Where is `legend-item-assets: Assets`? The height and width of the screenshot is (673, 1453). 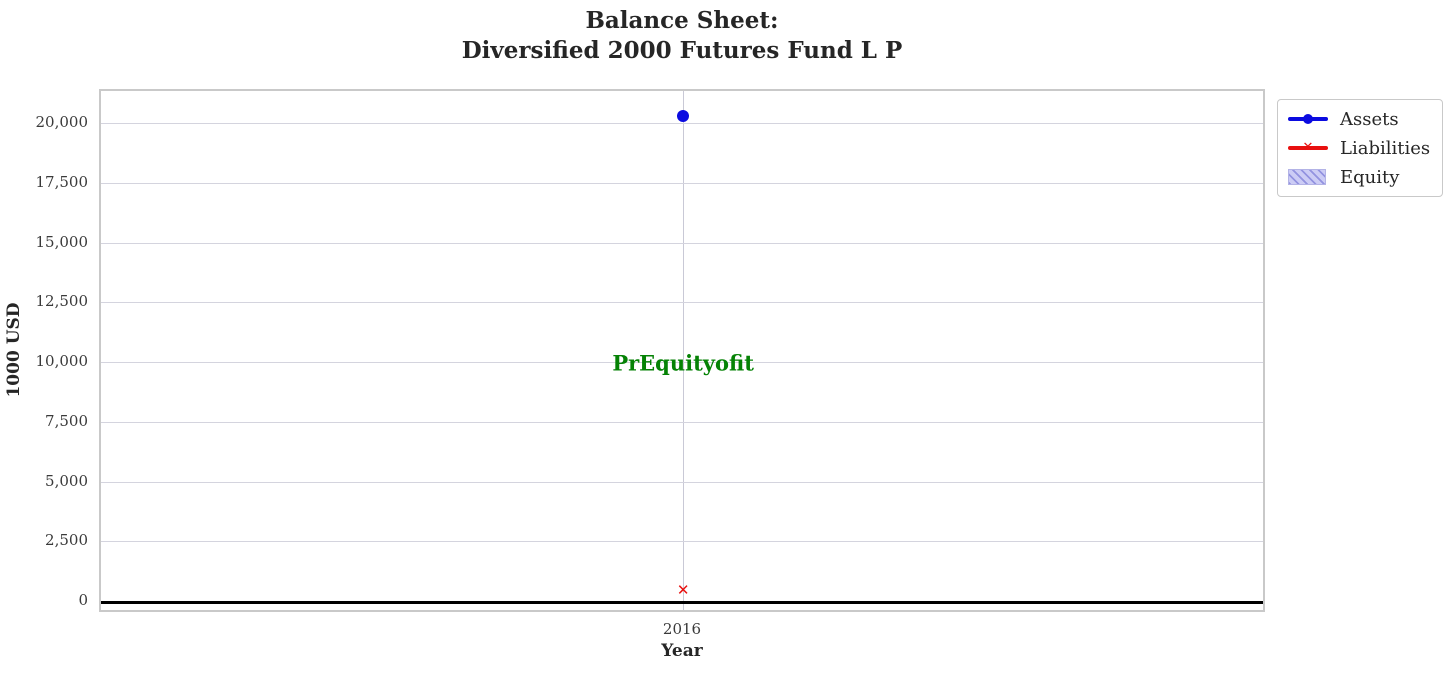 legend-item-assets: Assets is located at coordinates (1360, 119).